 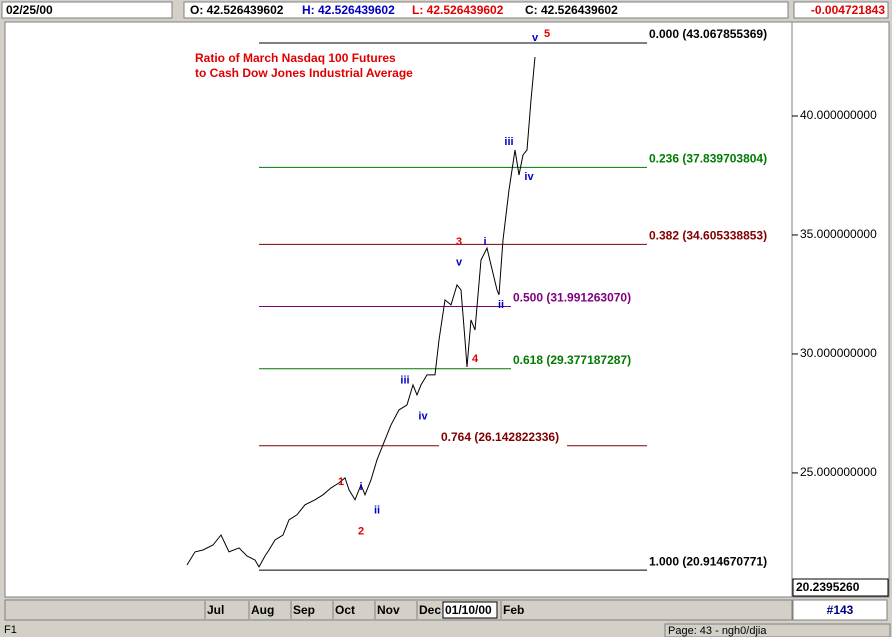 I want to click on level-label: 1.000 (20.914670771), so click(x=708, y=561).